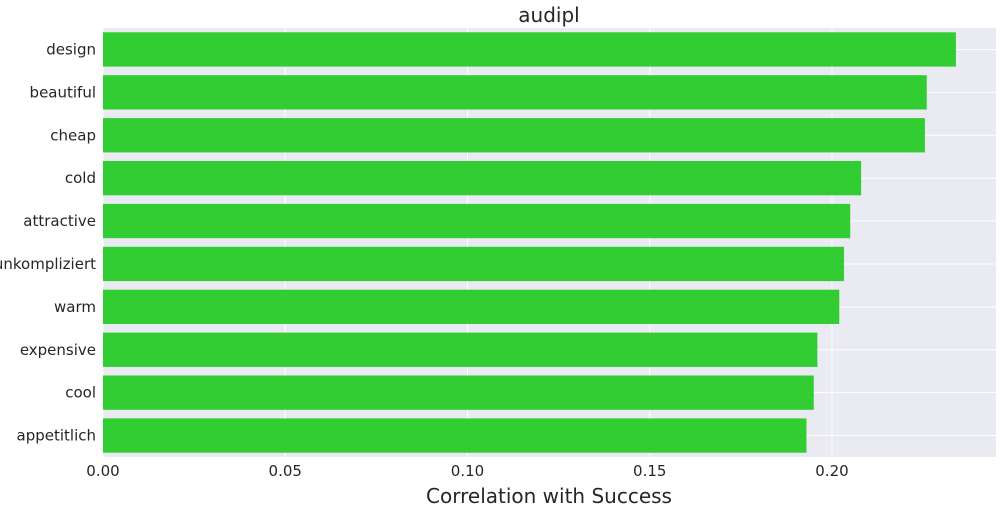  Describe the element at coordinates (455, 435) in the screenshot. I see `bar-appetitlich` at that location.